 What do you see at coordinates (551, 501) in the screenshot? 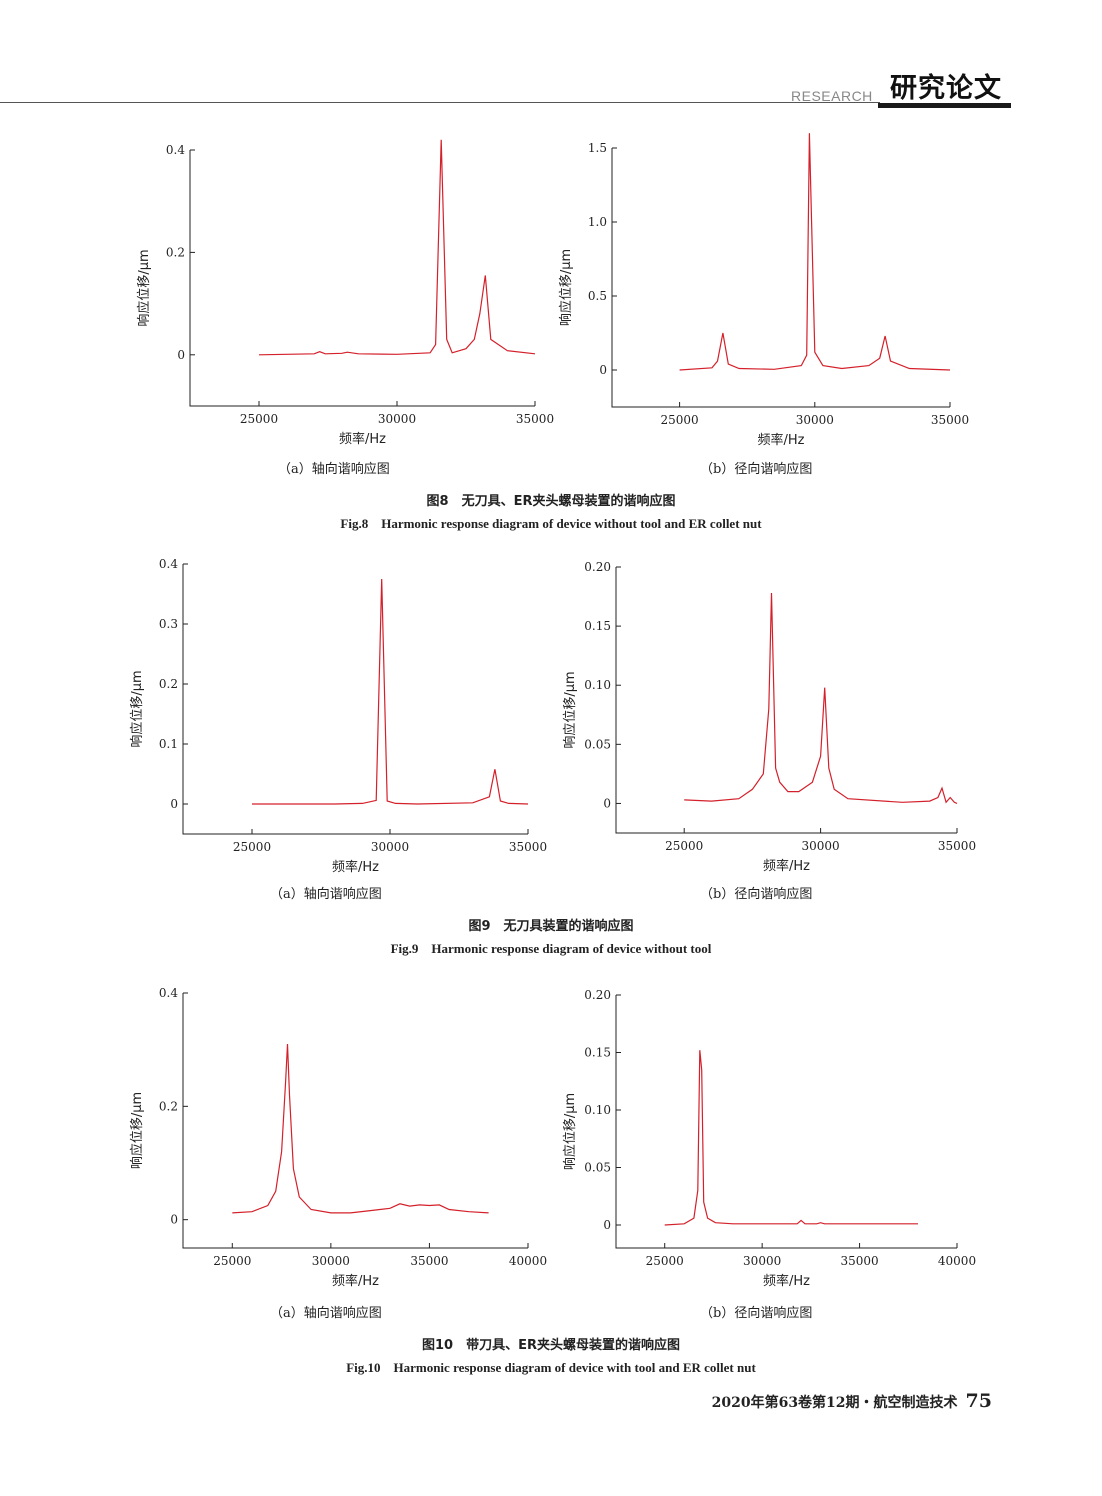
I see `figure-caption-zh: 图8 无刀具、ER夹头螺母装置的谐响应图` at bounding box center [551, 501].